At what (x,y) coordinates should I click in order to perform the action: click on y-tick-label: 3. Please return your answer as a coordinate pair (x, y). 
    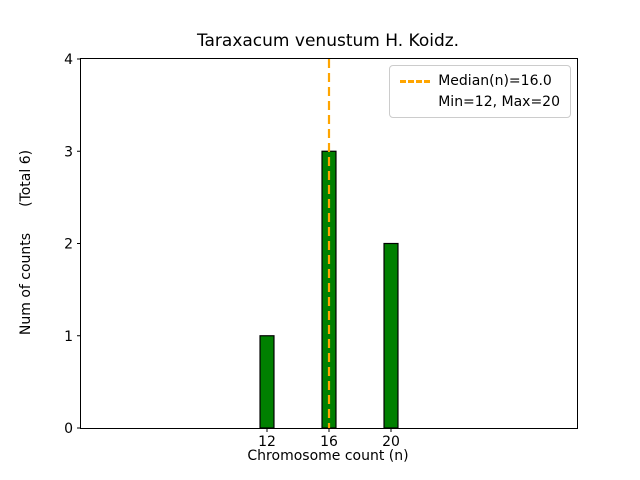
    Looking at the image, I should click on (68, 152).